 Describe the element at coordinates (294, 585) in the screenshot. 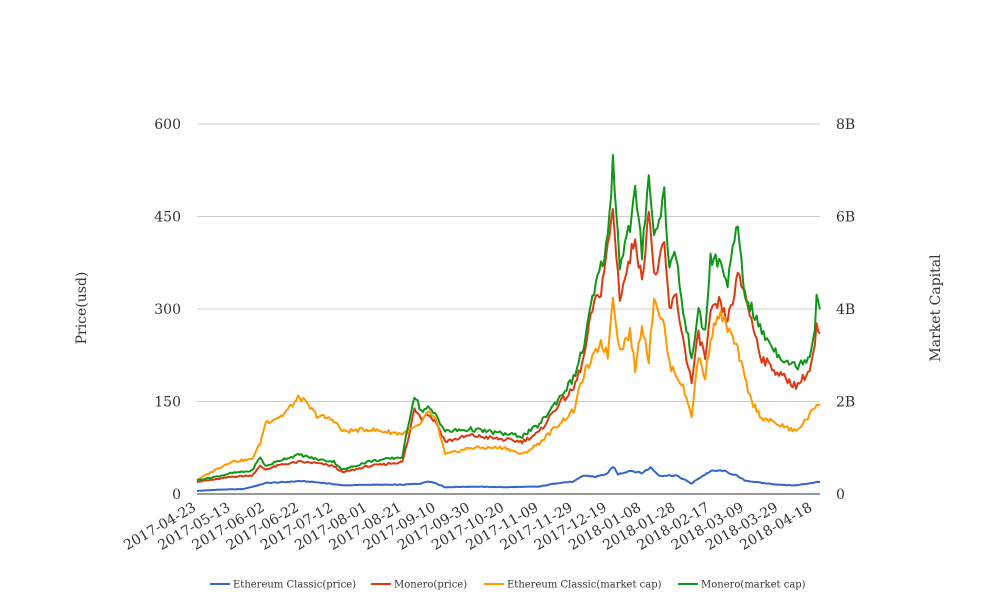

I see `legend-label-etc_price: Ethereum Classic(price)` at that location.